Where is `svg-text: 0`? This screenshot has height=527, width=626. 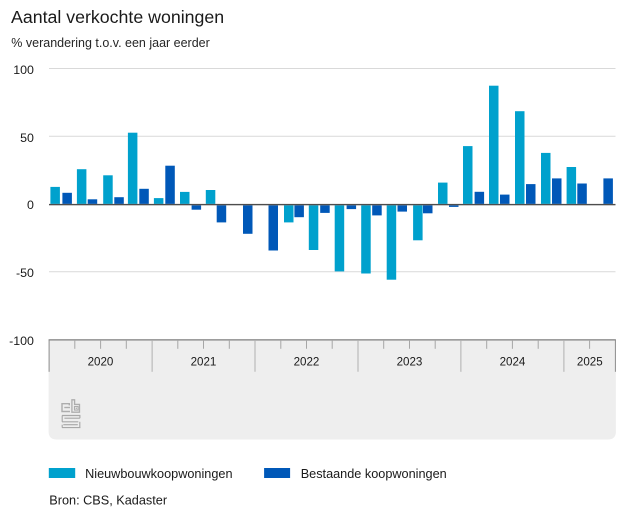 svg-text: 0 is located at coordinates (30, 205).